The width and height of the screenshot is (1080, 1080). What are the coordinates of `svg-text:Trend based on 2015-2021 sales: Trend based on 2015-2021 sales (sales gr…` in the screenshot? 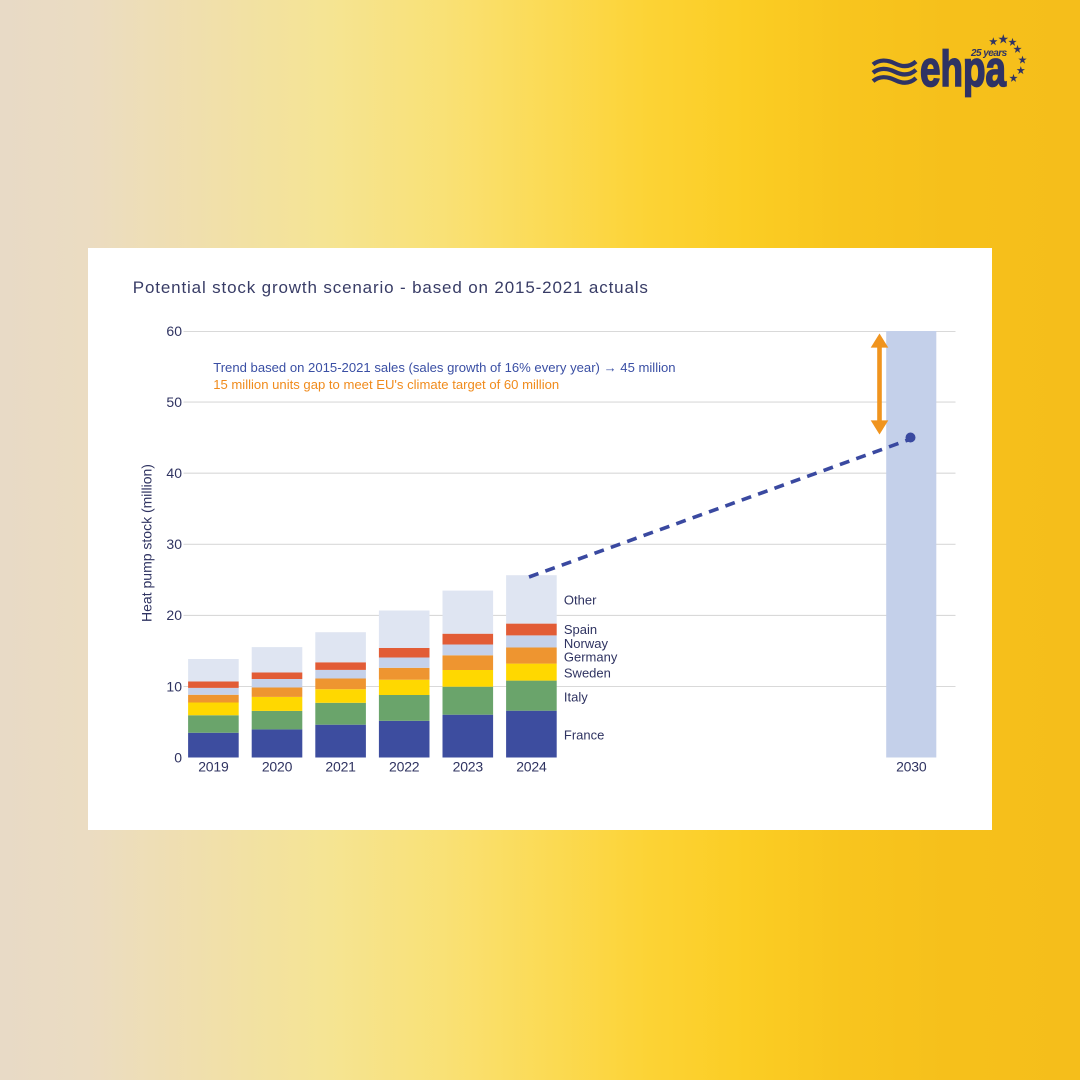 It's located at (444, 367).